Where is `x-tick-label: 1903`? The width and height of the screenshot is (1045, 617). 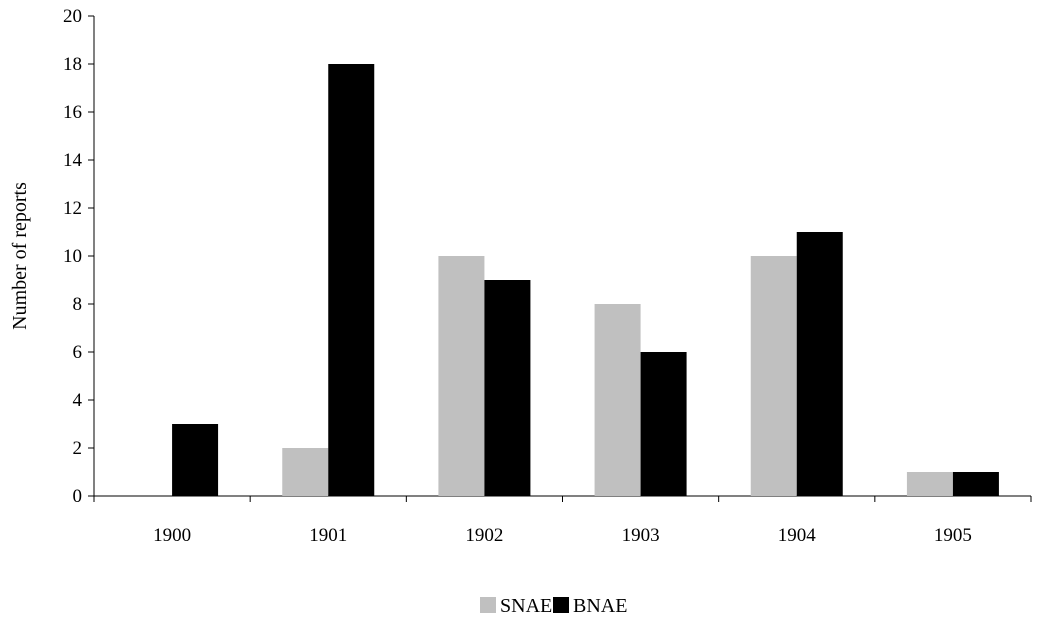
x-tick-label: 1903 is located at coordinates (641, 535).